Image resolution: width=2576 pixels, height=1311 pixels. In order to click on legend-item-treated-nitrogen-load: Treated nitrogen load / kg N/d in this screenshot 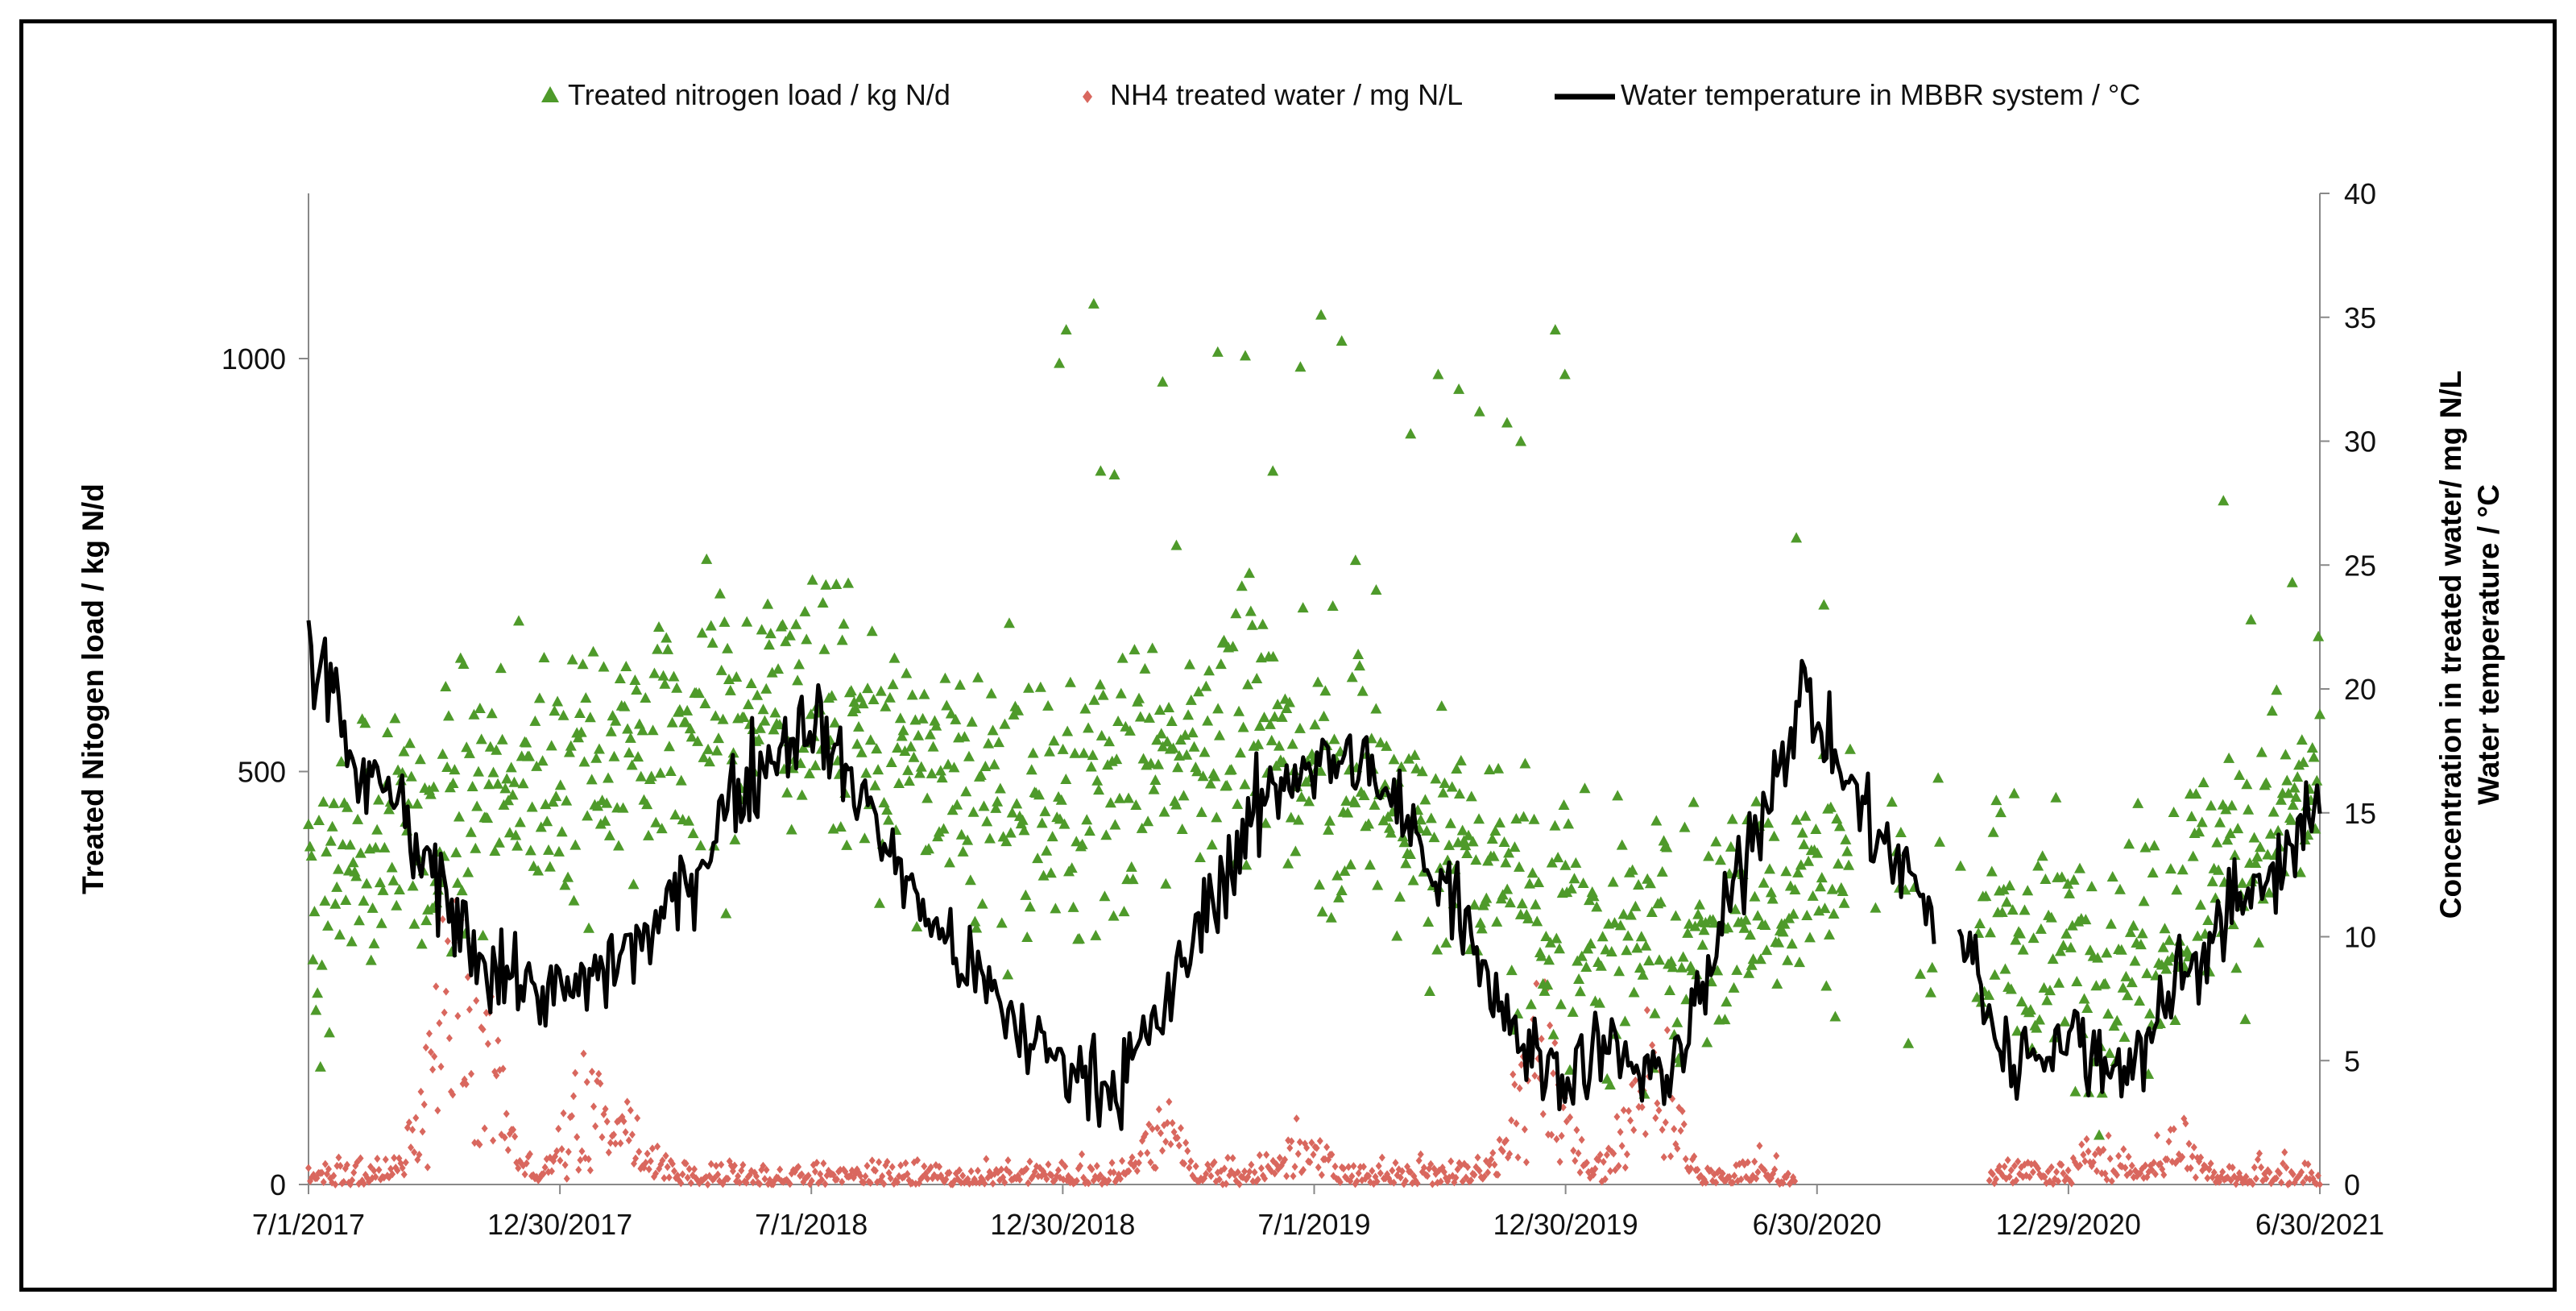, I will do `click(745, 94)`.